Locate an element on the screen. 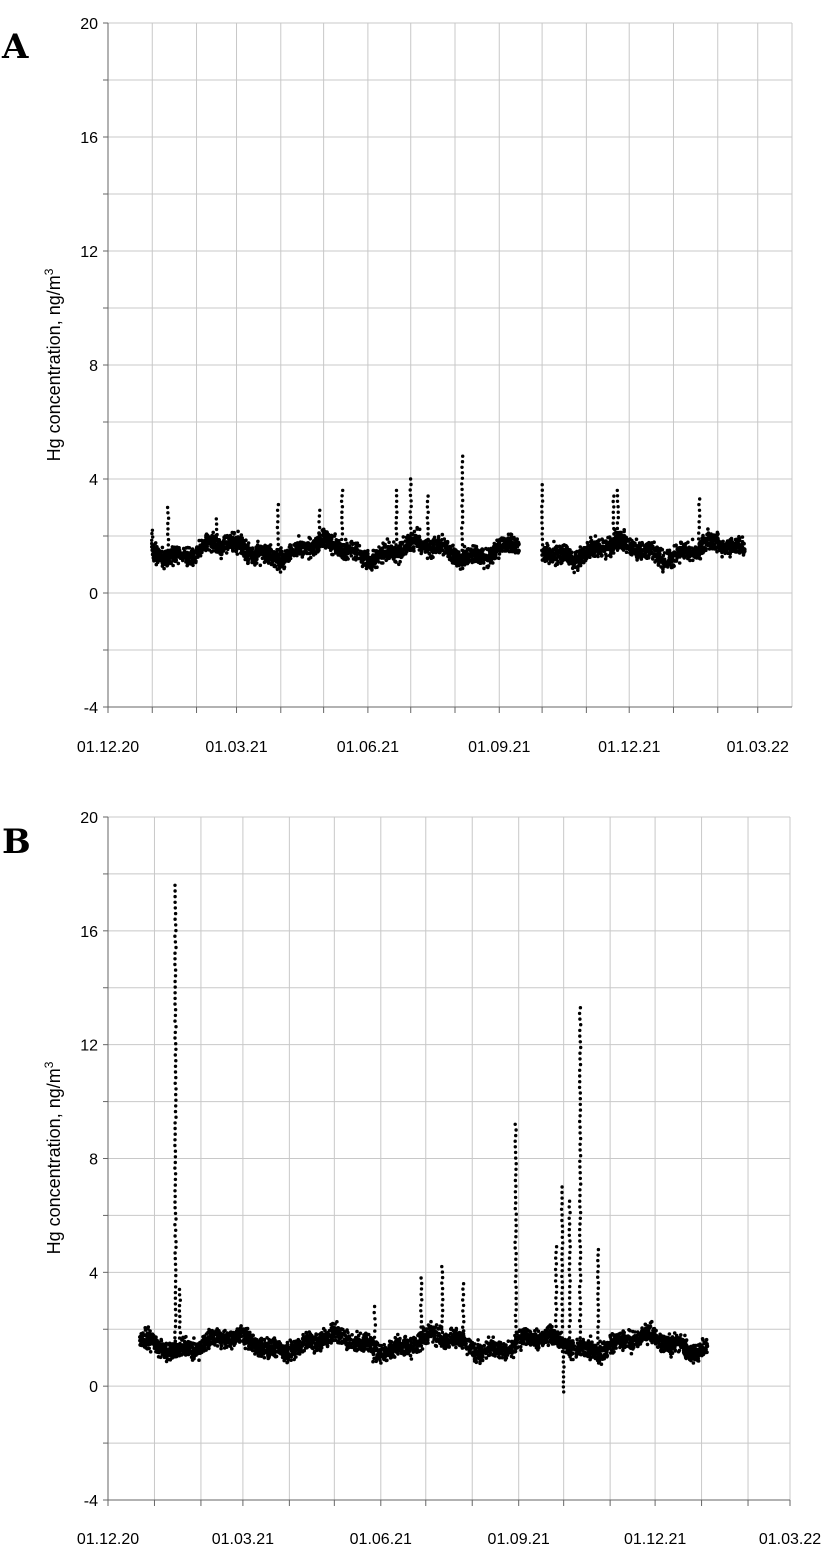 Image resolution: width=830 pixels, height=1550 pixels. y-tick-label: -4 is located at coordinates (91, 708).